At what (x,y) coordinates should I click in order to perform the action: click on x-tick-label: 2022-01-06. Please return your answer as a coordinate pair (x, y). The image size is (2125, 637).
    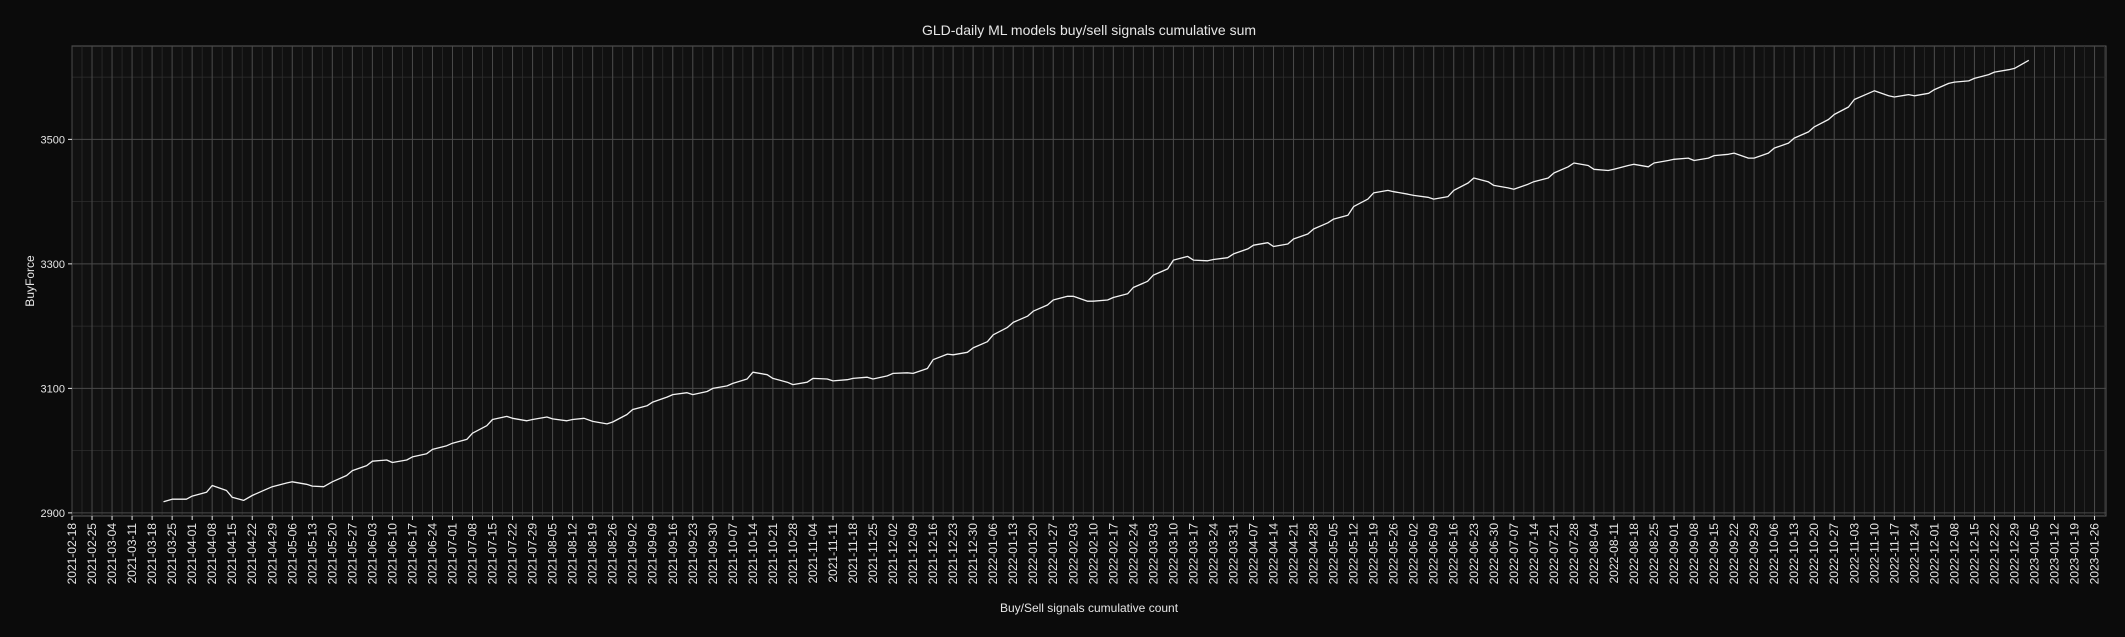
    Looking at the image, I should click on (993, 554).